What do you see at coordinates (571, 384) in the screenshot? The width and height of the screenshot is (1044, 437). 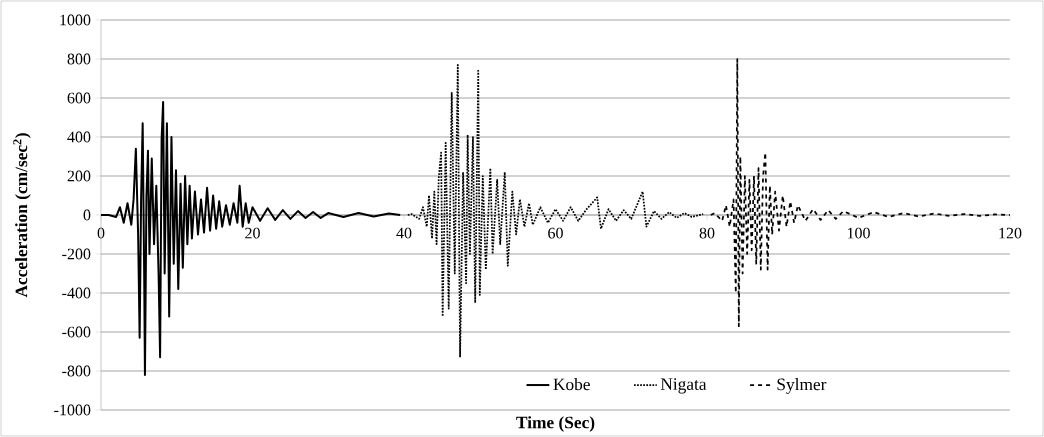 I see `legend-label: Kobe` at bounding box center [571, 384].